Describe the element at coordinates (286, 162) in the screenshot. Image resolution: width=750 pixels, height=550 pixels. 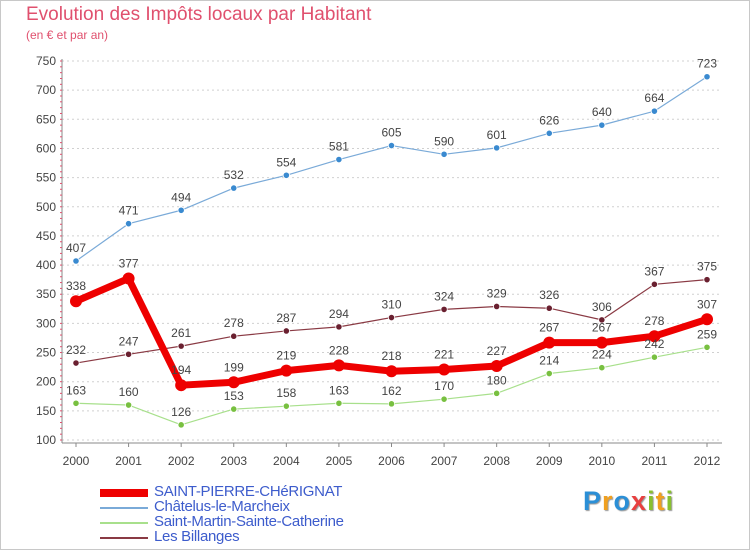
I see `data-label: 554` at that location.